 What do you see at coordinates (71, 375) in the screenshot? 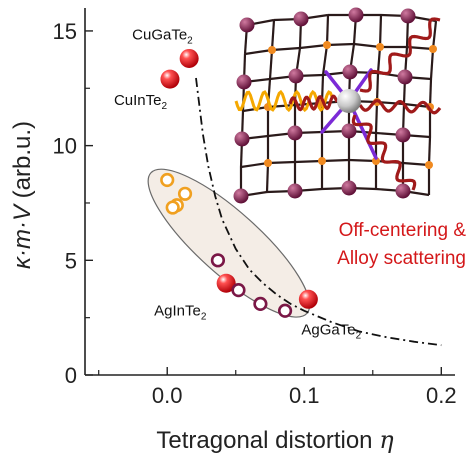
I see `y-tick-label: 0` at bounding box center [71, 375].